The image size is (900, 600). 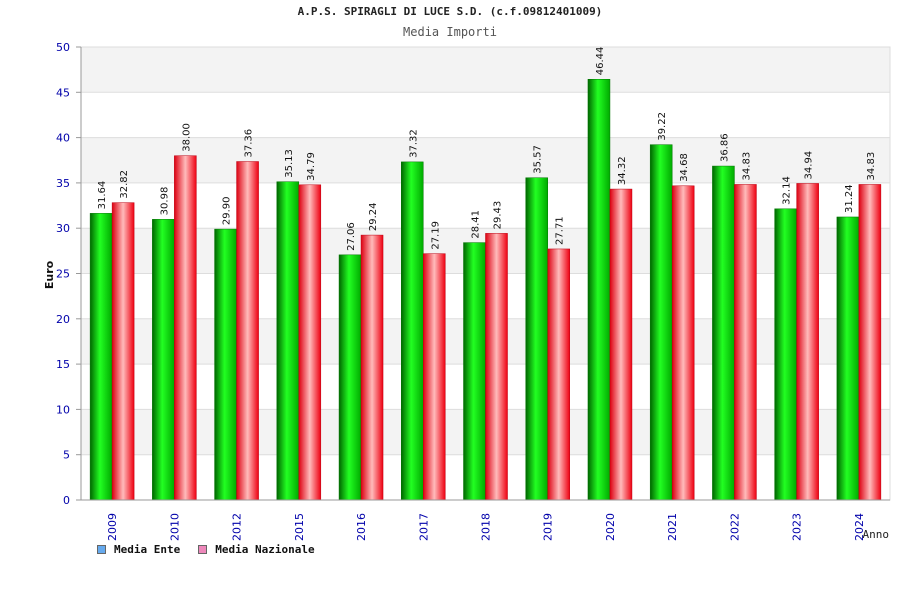 I want to click on y-tick-label: 45, so click(x=63, y=92).